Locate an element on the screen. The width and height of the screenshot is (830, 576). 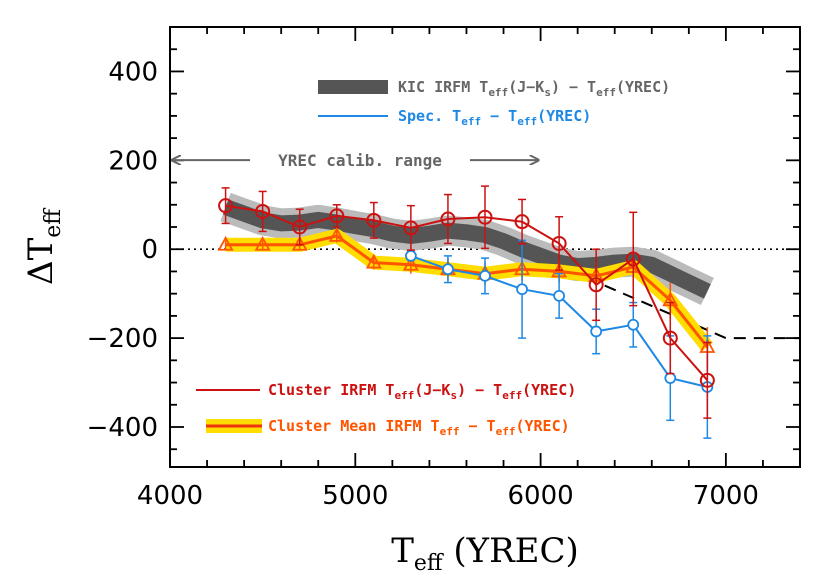
x-tick-label: 7000 is located at coordinates (726, 496).